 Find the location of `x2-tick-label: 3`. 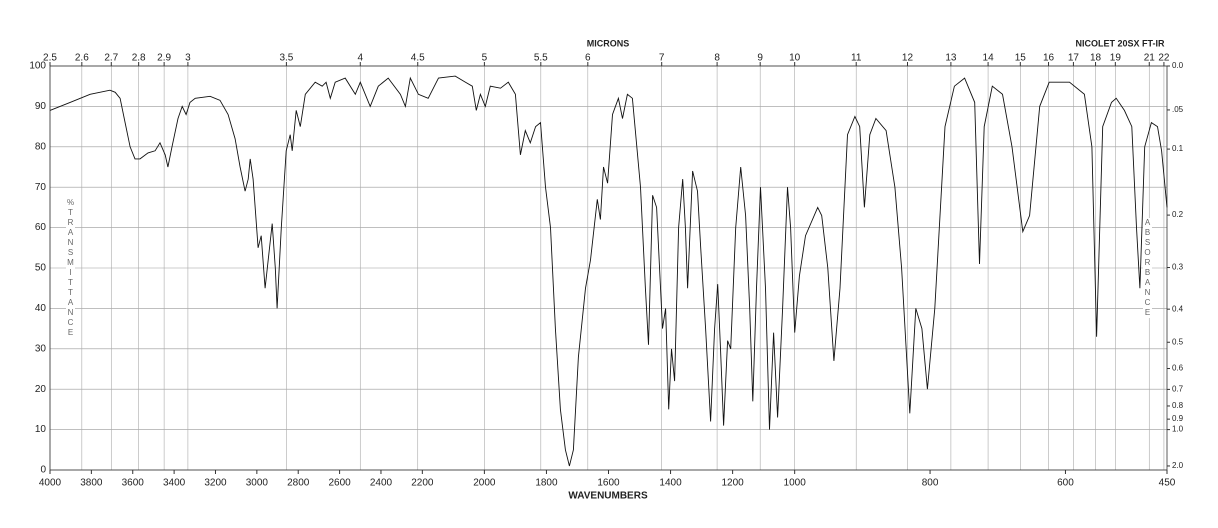

x2-tick-label: 3 is located at coordinates (188, 58).